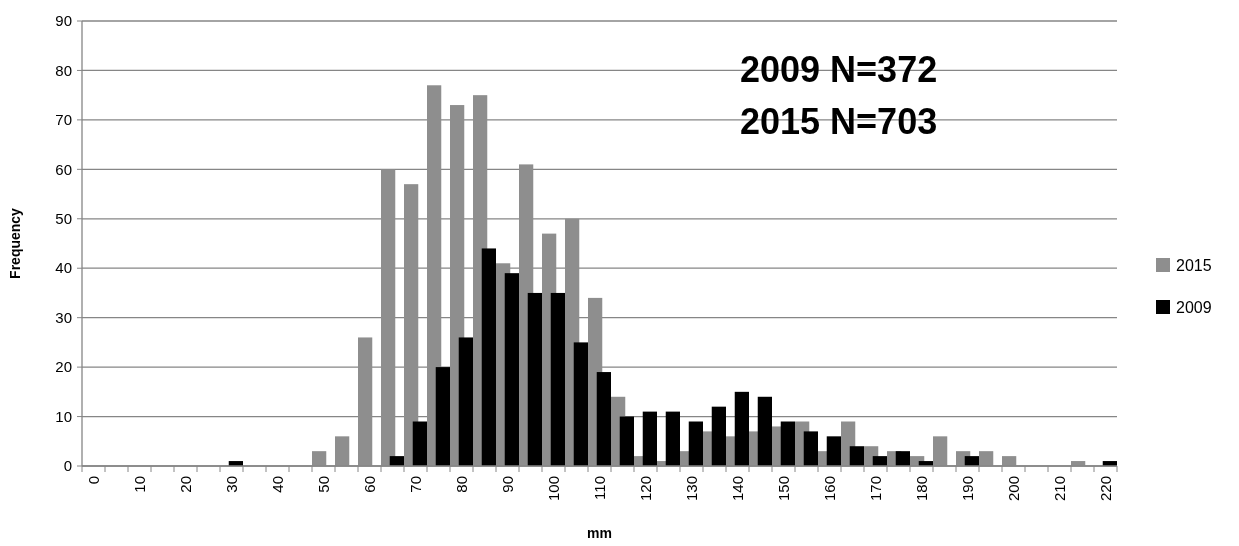  Describe the element at coordinates (829, 489) in the screenshot. I see `x-tick-label: 160` at that location.